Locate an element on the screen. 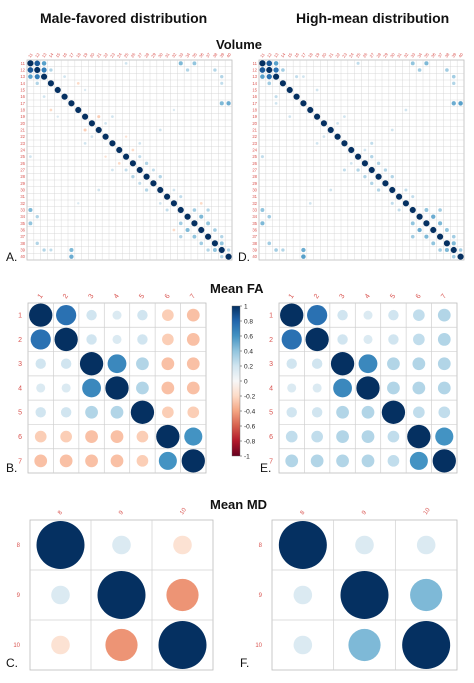  correlation-grid-c: 8 8 9 9 10 10 is located at coordinates (113, 589).